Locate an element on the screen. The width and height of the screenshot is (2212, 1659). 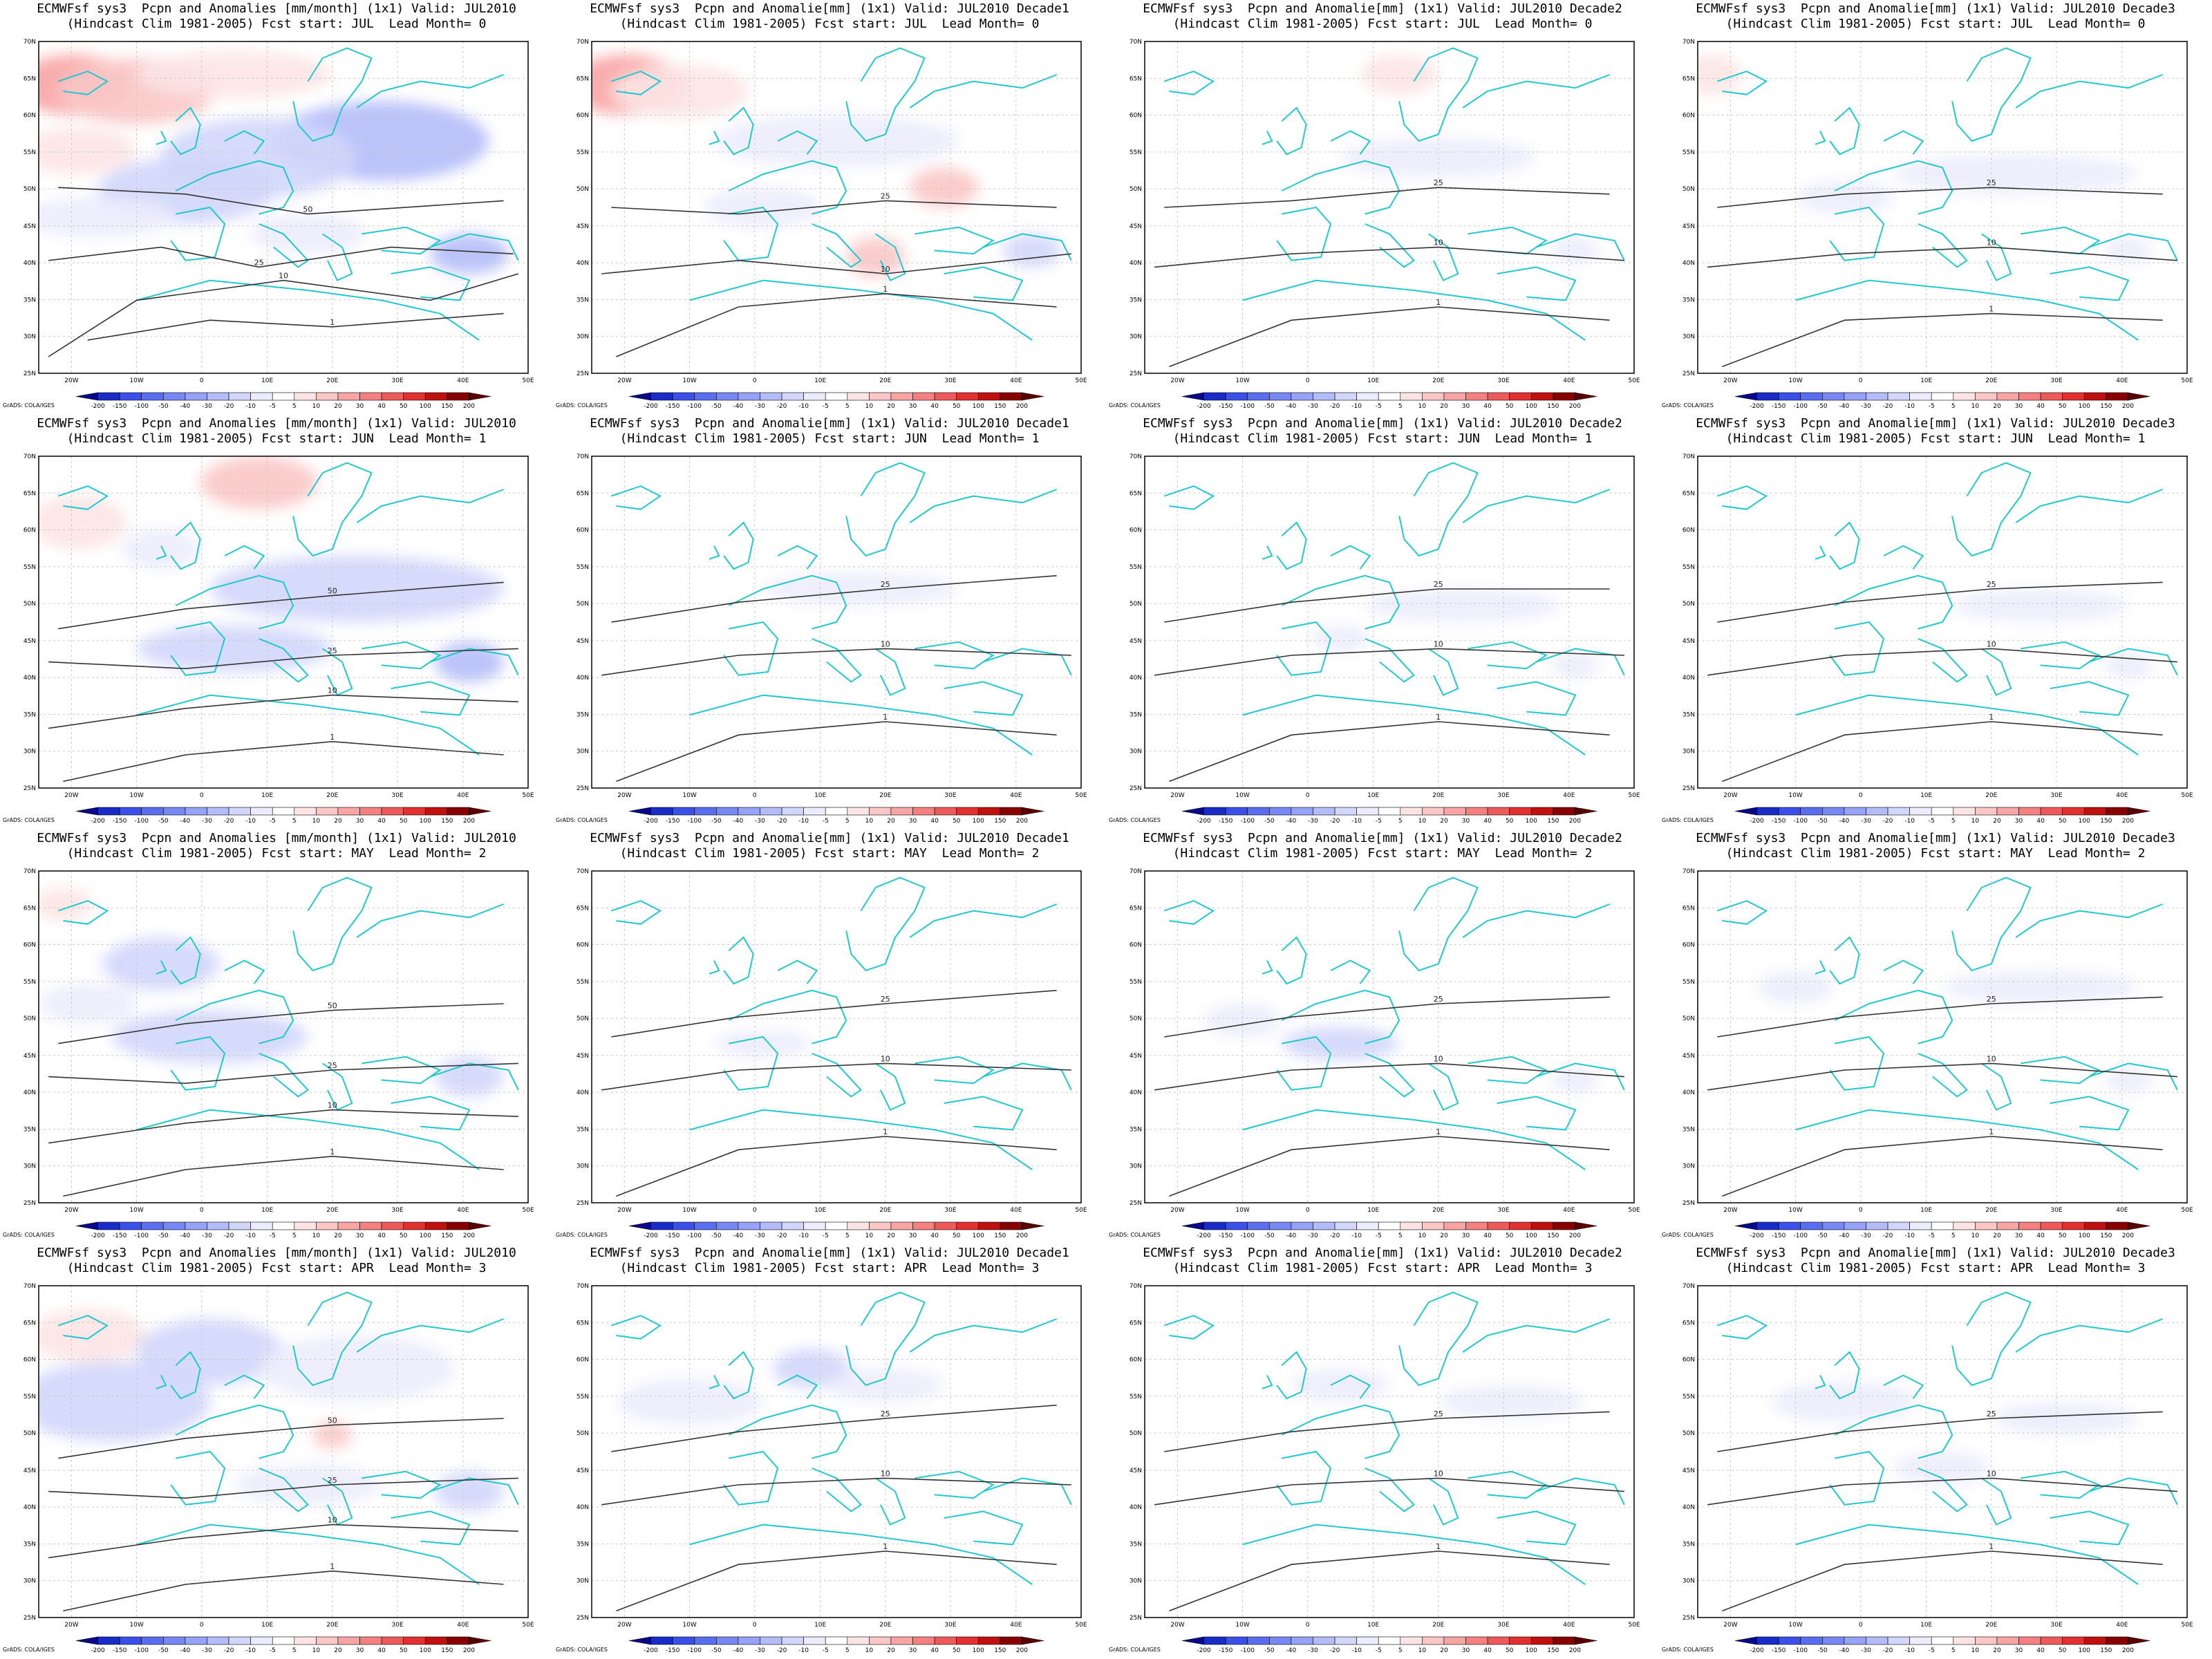
contour-label: 10 is located at coordinates (283, 276).